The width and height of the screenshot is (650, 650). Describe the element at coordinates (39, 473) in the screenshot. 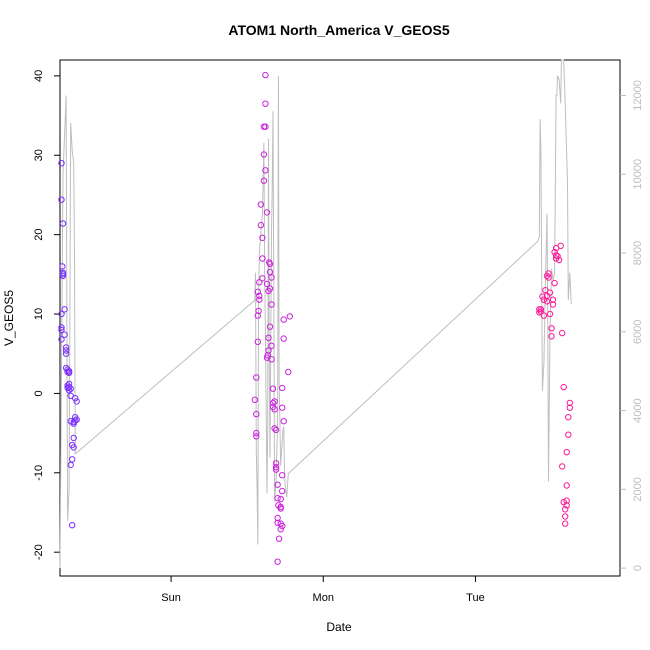

I see `y-tick-label: -10` at that location.